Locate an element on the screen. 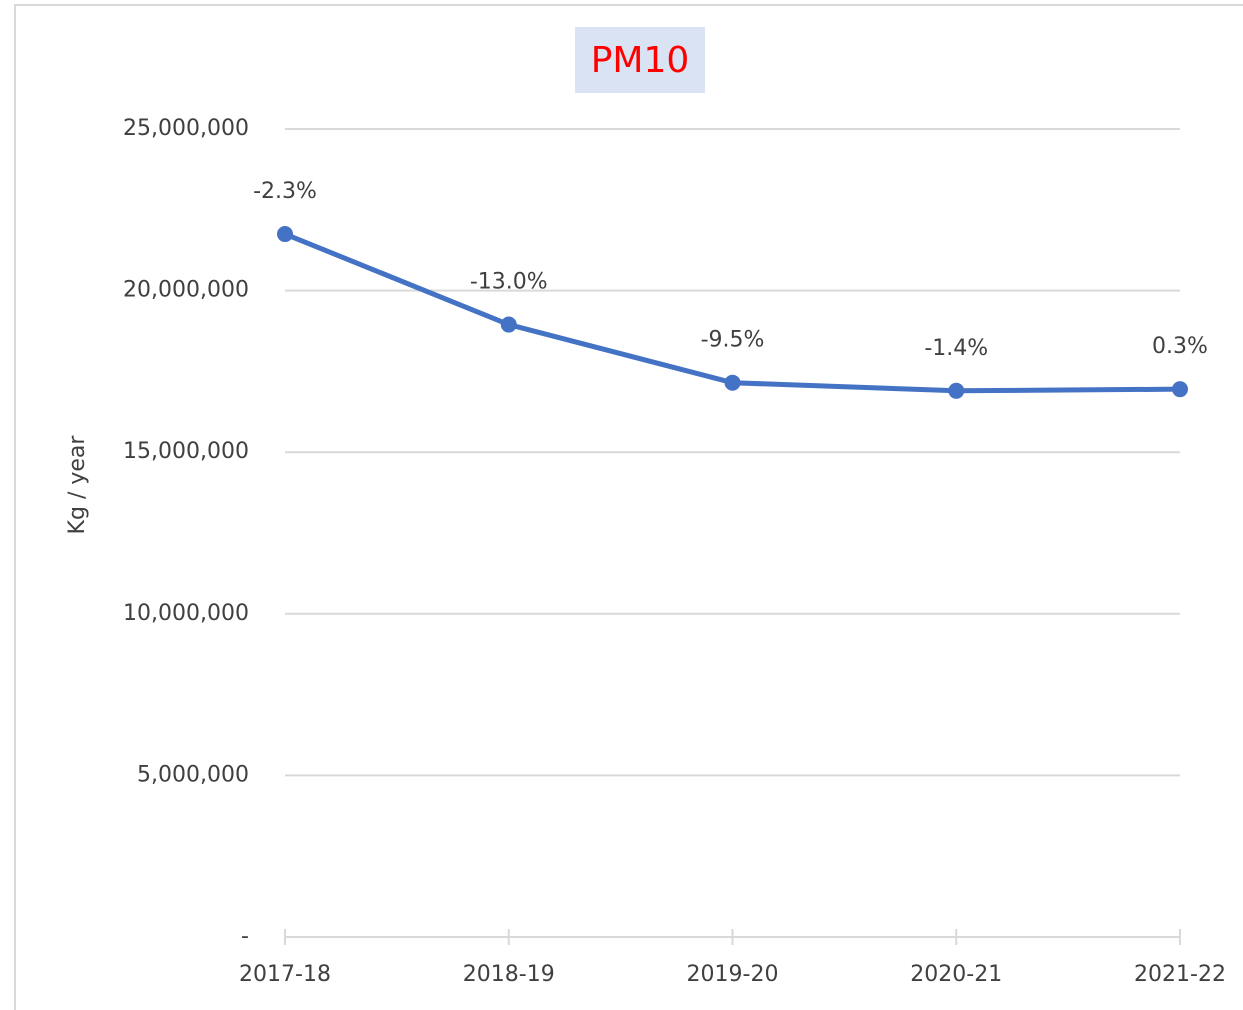 The image size is (1243, 1010). x-tick-label: 2019-20 is located at coordinates (733, 974).